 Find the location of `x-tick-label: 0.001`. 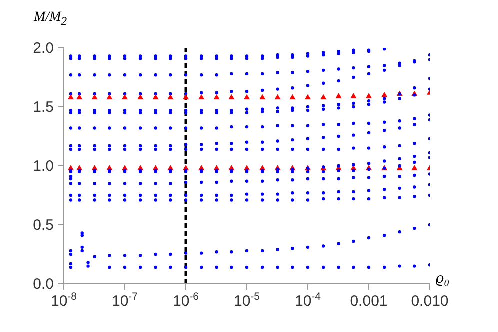

x-tick-label: 0.001 is located at coordinates (369, 301).